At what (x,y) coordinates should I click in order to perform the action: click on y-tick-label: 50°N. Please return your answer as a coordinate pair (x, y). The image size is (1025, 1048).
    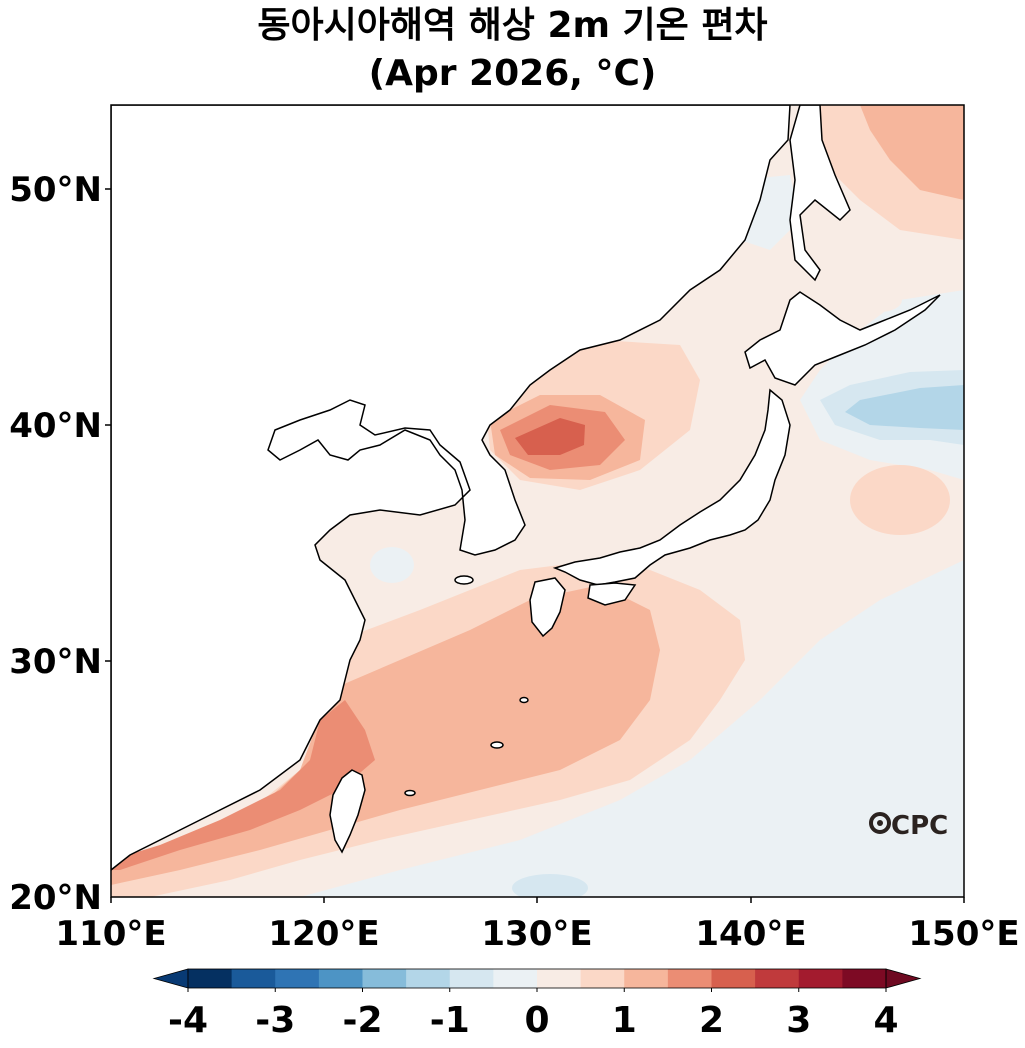
    Looking at the image, I should click on (55, 190).